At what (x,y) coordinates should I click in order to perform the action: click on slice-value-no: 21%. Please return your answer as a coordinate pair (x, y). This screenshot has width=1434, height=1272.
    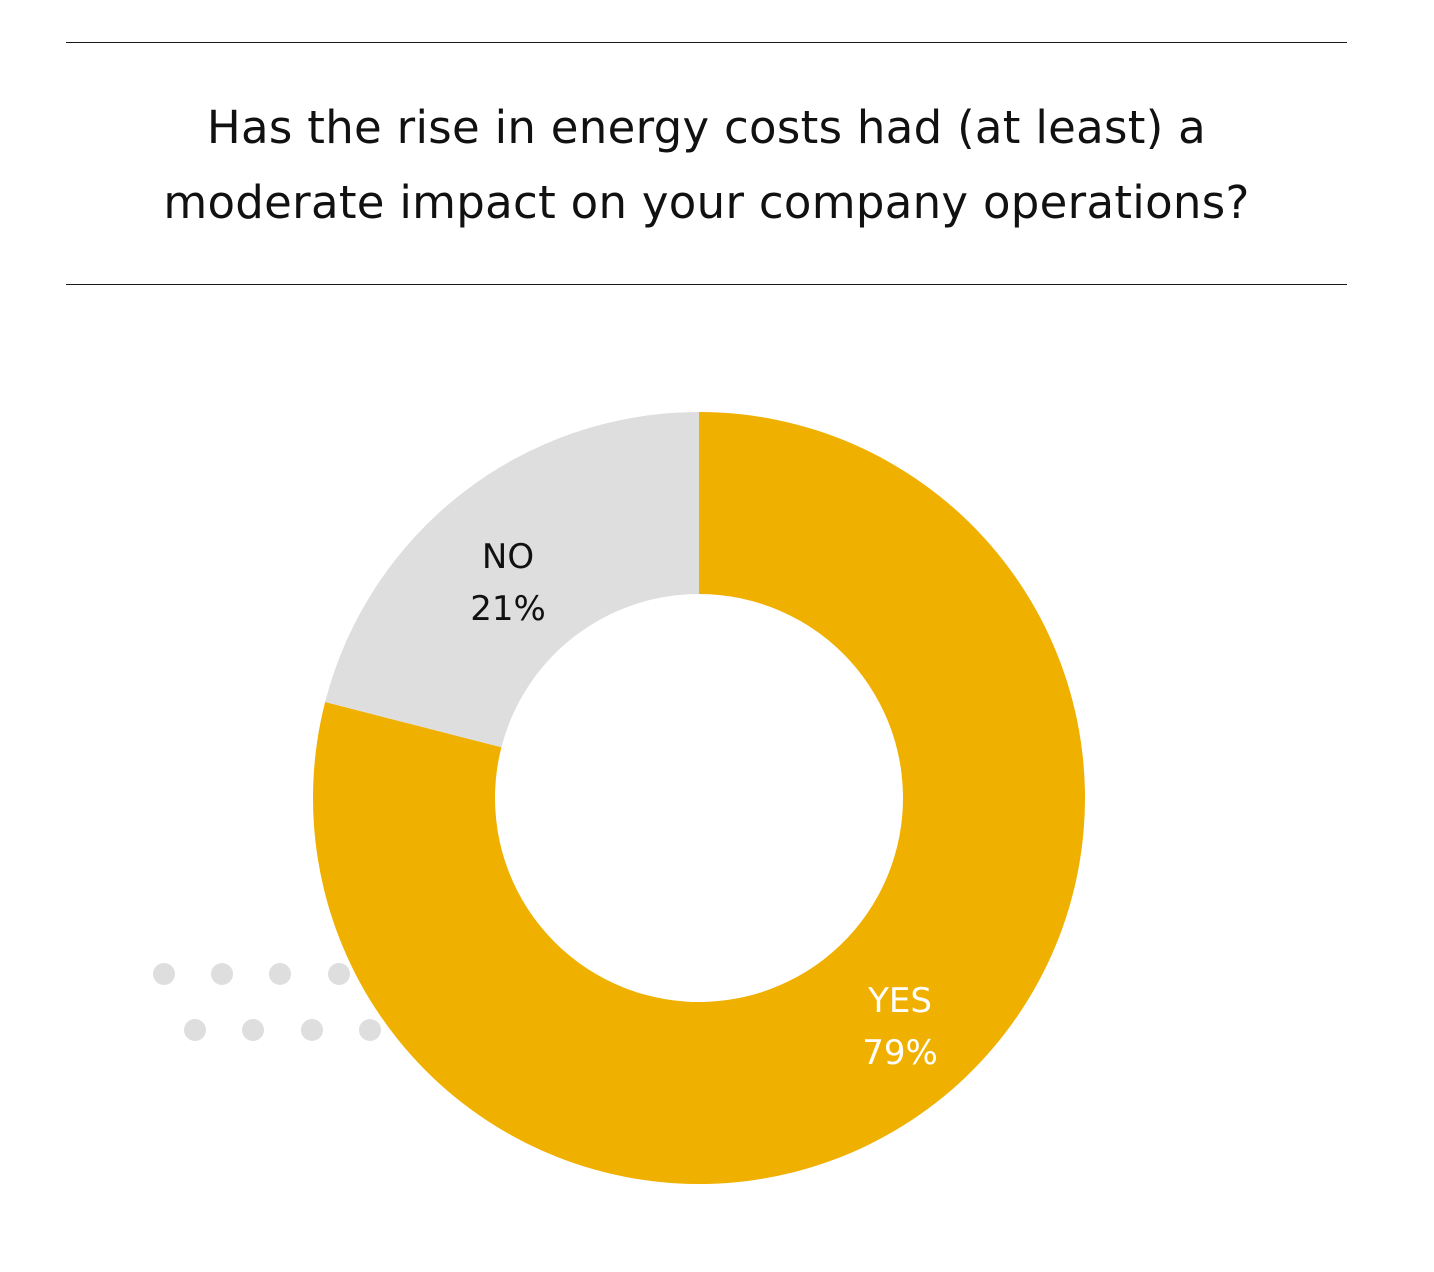
    Looking at the image, I should click on (508, 609).